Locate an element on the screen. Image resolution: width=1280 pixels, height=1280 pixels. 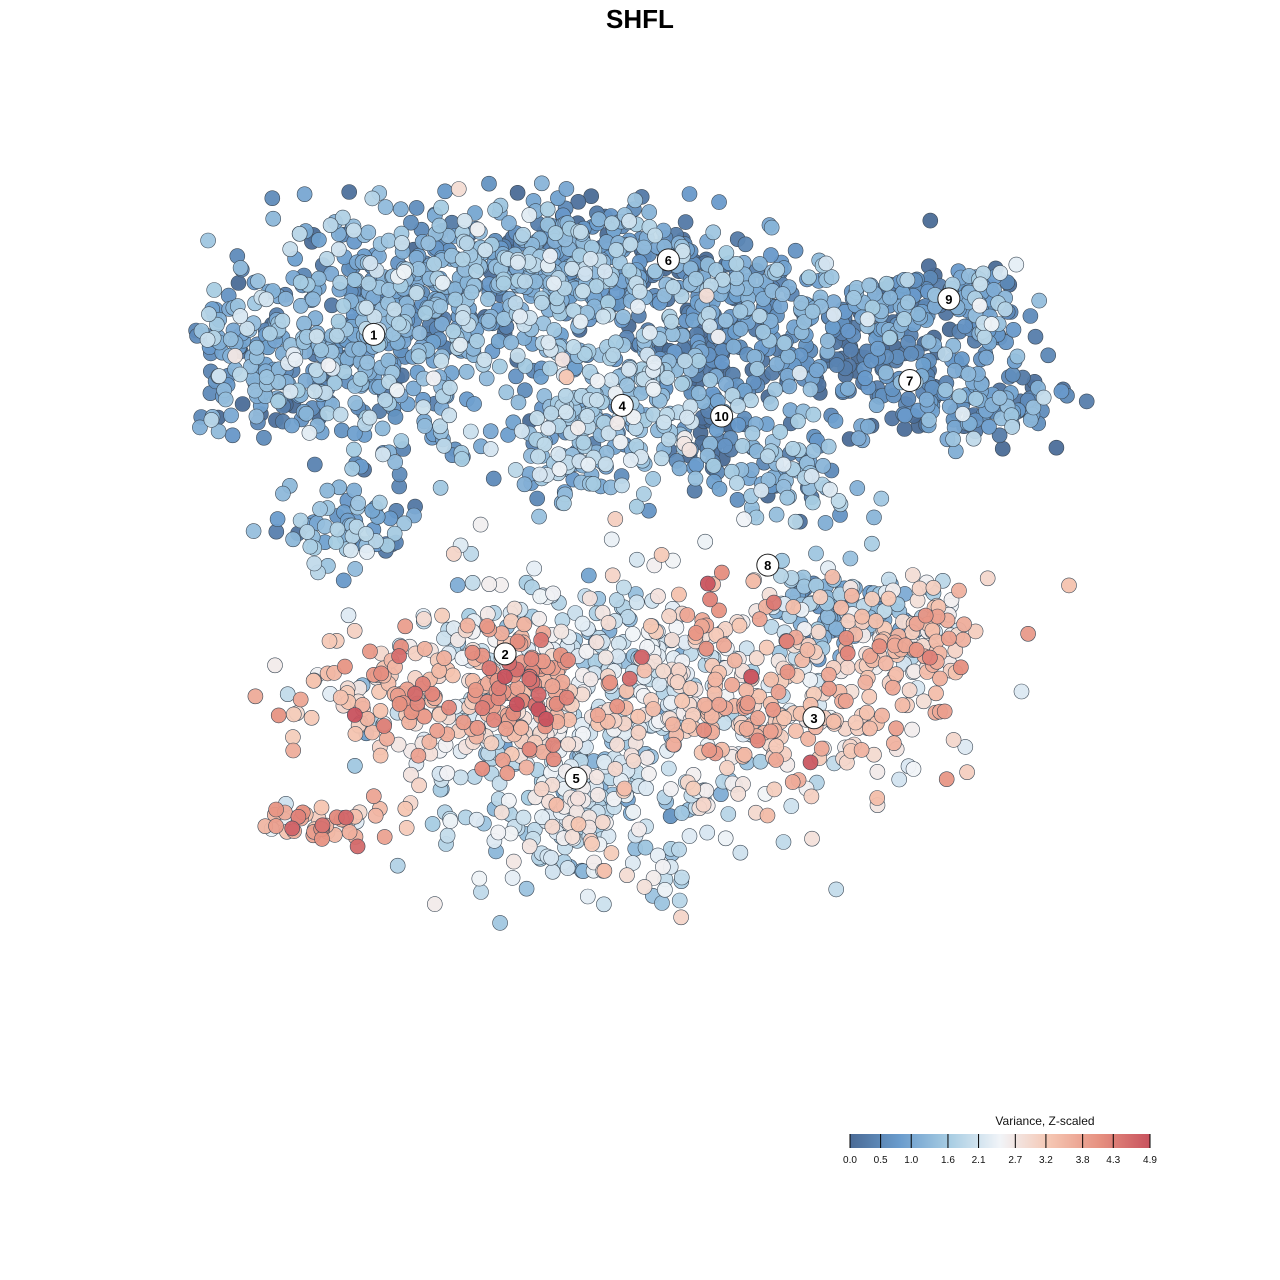
legend-title: Variance, Z-scaled is located at coordinates (1045, 1121).